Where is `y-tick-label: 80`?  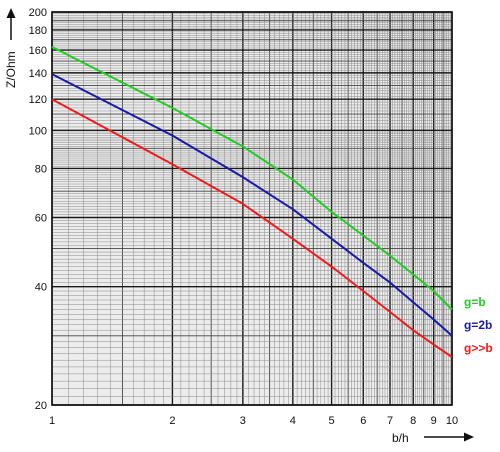
y-tick-label: 80 is located at coordinates (41, 169).